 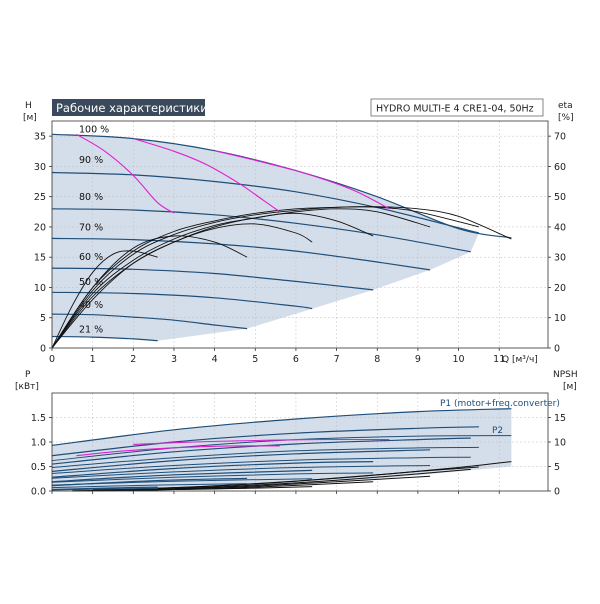 What do you see at coordinates (570, 387) in the screenshot?
I see `npsh-axis-unit: [м]` at bounding box center [570, 387].